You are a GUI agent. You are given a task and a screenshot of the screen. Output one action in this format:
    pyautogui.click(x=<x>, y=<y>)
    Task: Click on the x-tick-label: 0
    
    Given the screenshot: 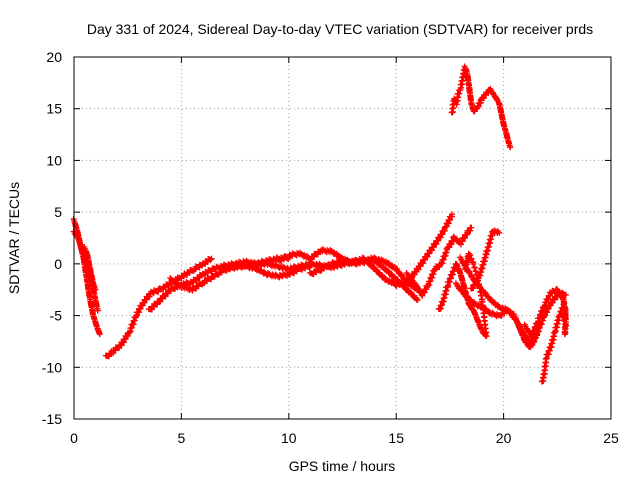 What is the action you would take?
    pyautogui.click(x=74, y=438)
    